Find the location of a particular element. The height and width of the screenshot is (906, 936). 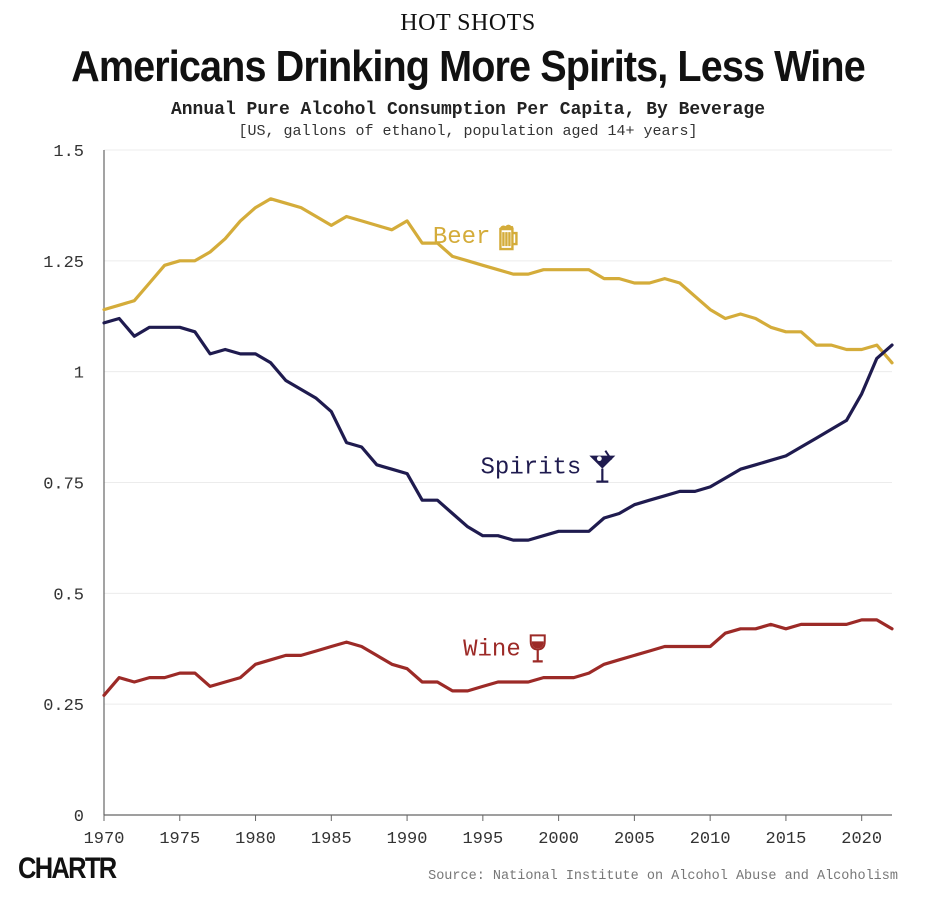

series-label-beer: Beer is located at coordinates (462, 237).